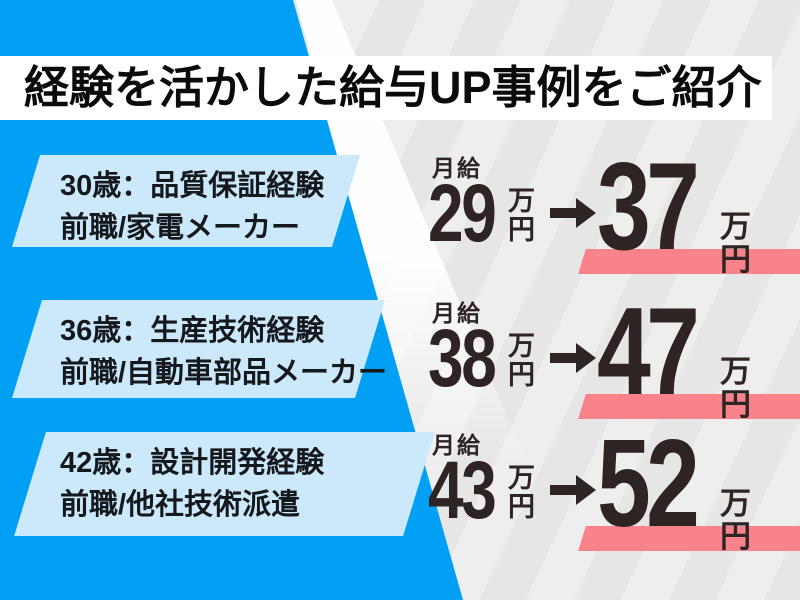 This screenshot has width=800, height=600. What do you see at coordinates (192, 207) in the screenshot?
I see `profile-text: 30歳：品質保証経験 前職/家電メーカー` at bounding box center [192, 207].